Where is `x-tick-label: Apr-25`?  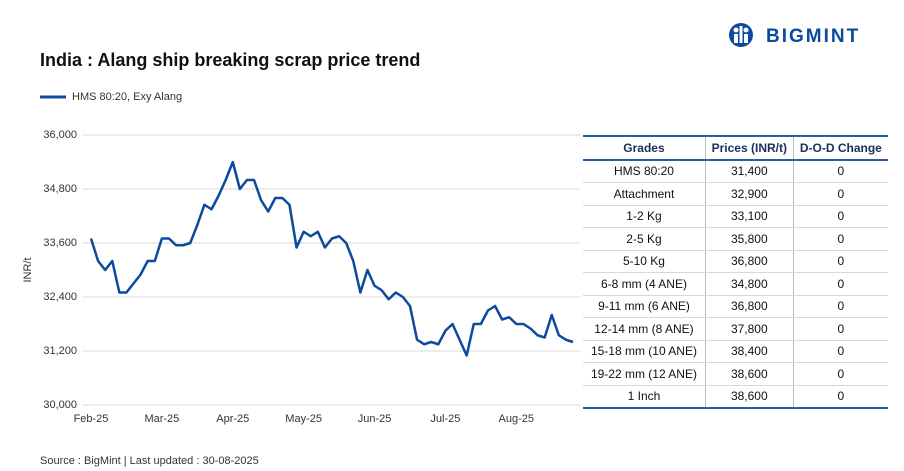
x-tick-label: Apr-25 is located at coordinates (232, 419).